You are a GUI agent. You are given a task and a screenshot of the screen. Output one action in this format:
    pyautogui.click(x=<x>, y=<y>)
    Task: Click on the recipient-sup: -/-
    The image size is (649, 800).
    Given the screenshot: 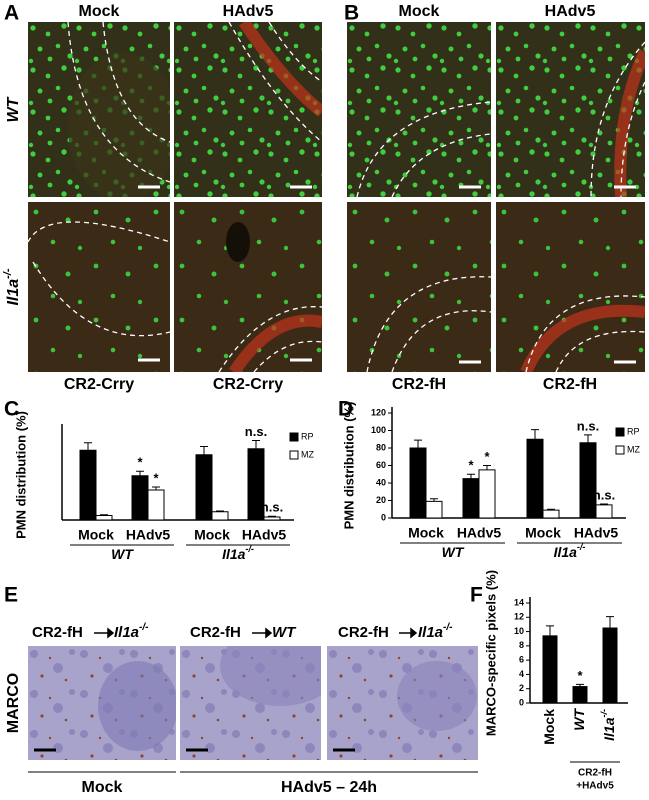 What is the action you would take?
    pyautogui.click(x=448, y=627)
    